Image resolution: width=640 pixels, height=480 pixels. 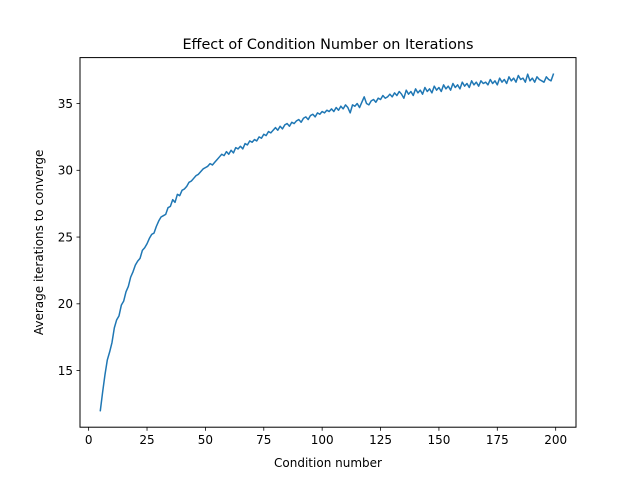 I want to click on y-axis-ticks: 15 20 25 30 35, so click(x=69, y=237).